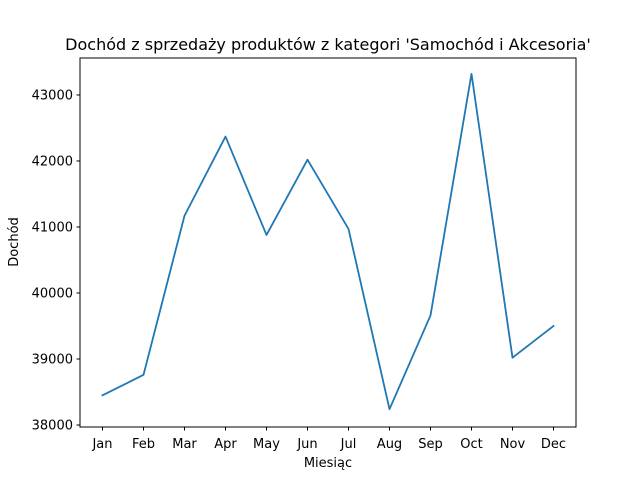 The image size is (640, 480). Describe the element at coordinates (430, 444) in the screenshot. I see `x-tick-label: Sep` at that location.